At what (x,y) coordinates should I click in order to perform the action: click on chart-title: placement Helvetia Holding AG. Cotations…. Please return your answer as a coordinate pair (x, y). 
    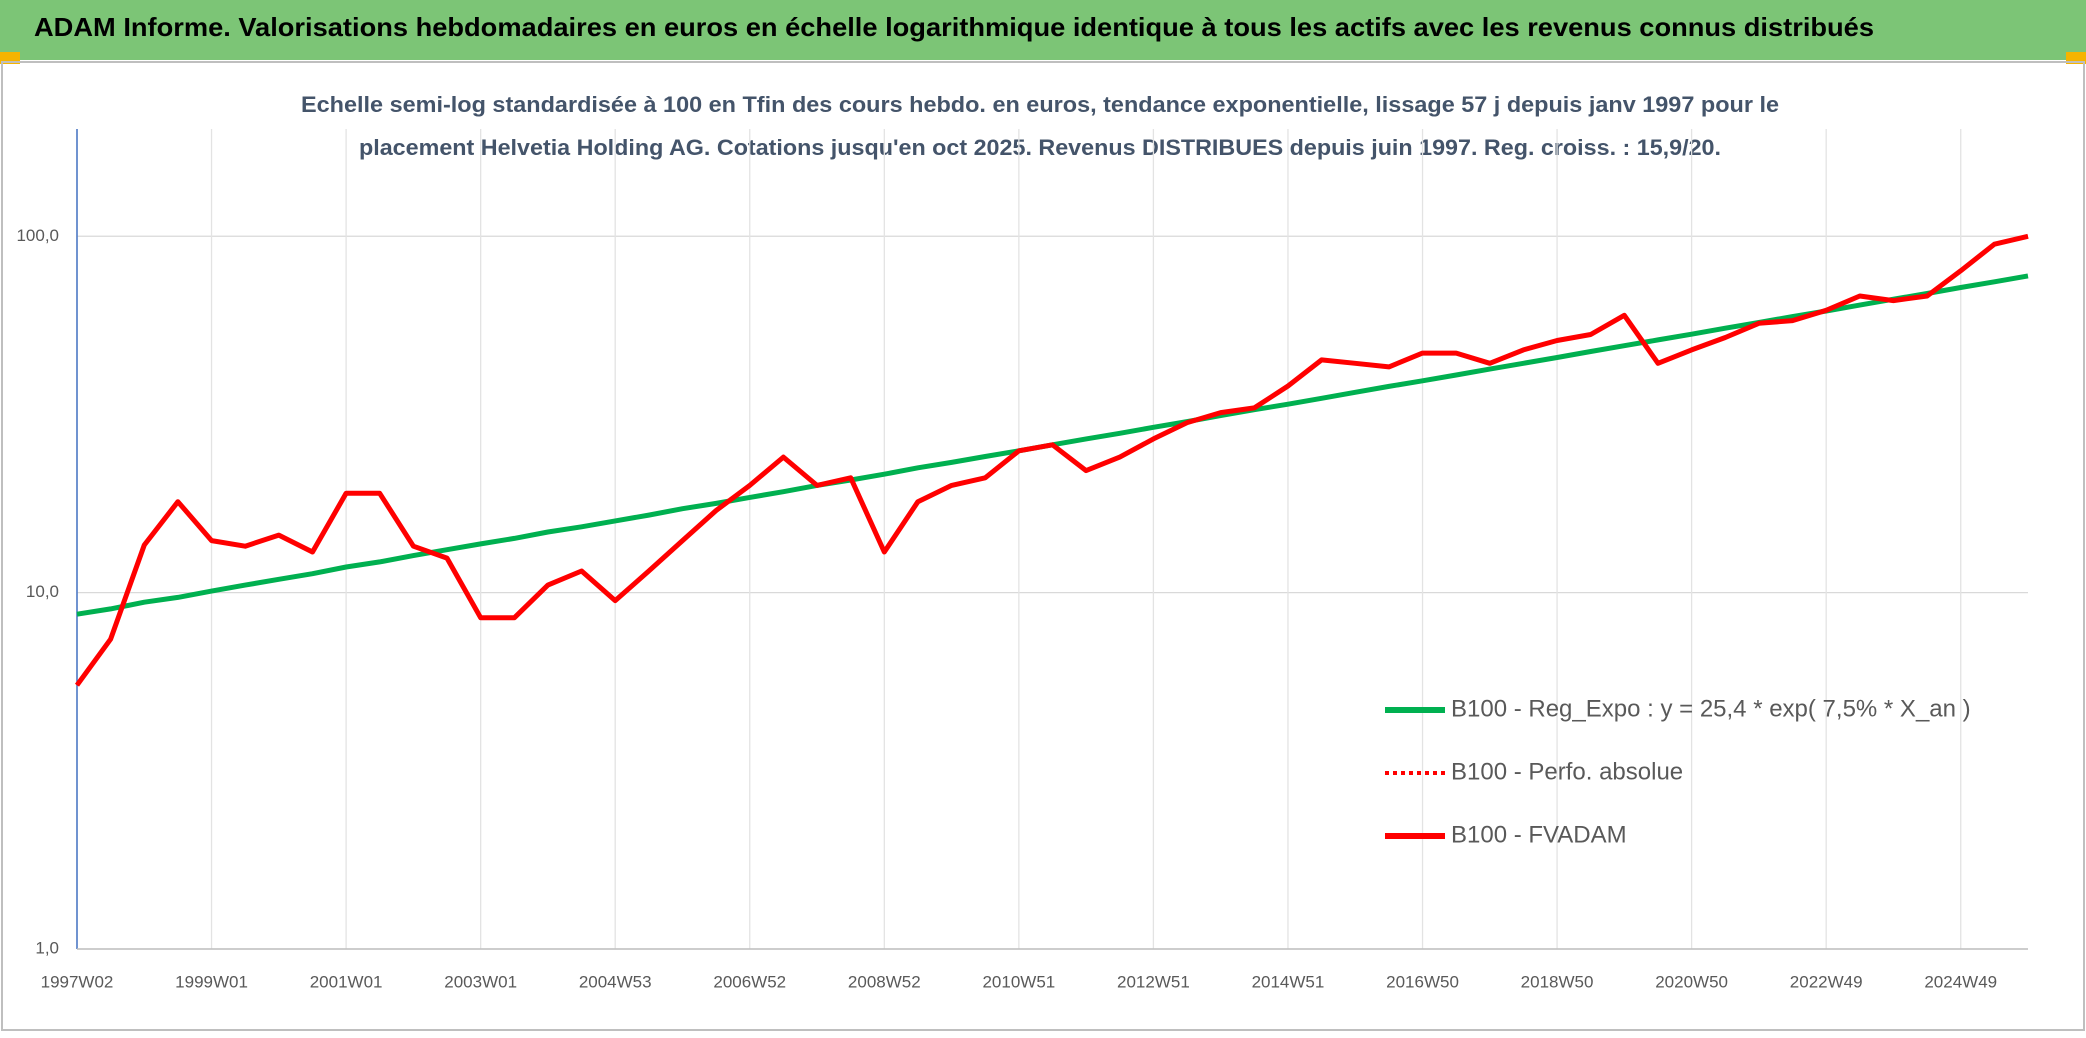
    Looking at the image, I should click on (1040, 147).